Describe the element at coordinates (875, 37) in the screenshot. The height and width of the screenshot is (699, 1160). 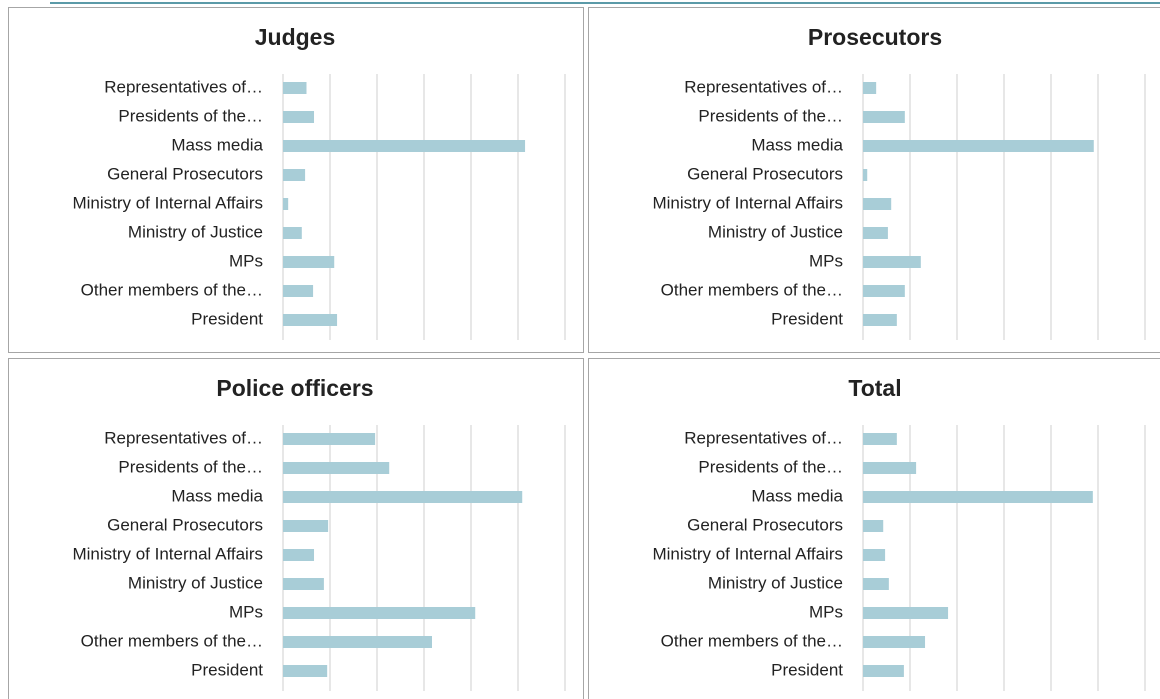
I see `chart-title: Prosecutors` at that location.